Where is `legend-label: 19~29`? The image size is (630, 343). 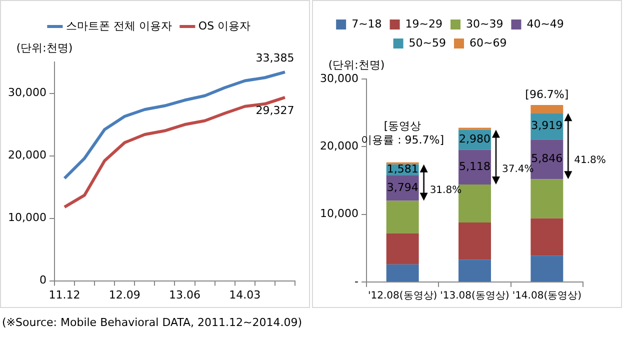
legend-label: 19~29 is located at coordinates (424, 23).